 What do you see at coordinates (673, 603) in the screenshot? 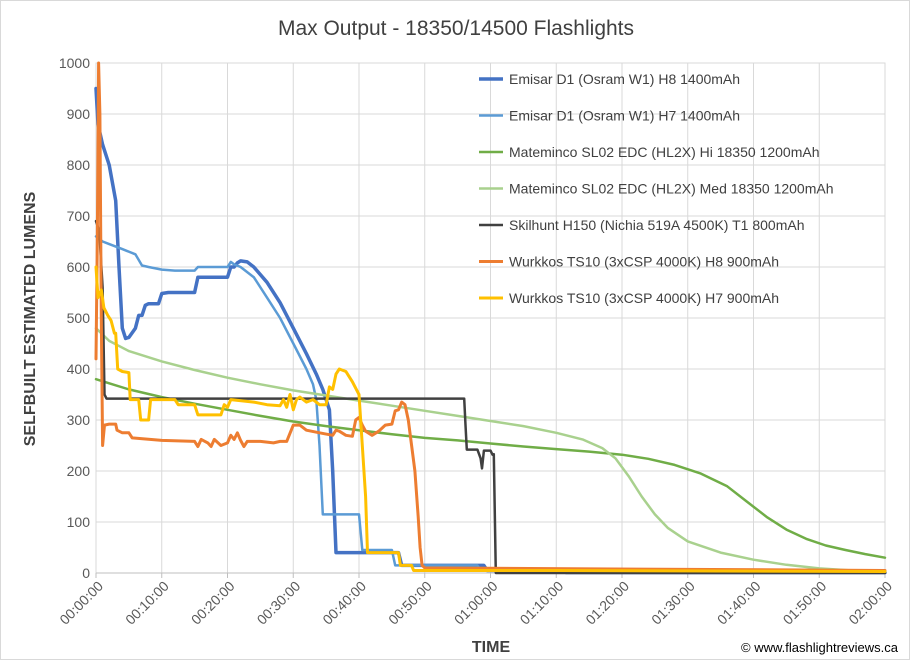
I see `x-tick-label: 01:30:00` at bounding box center [673, 603].